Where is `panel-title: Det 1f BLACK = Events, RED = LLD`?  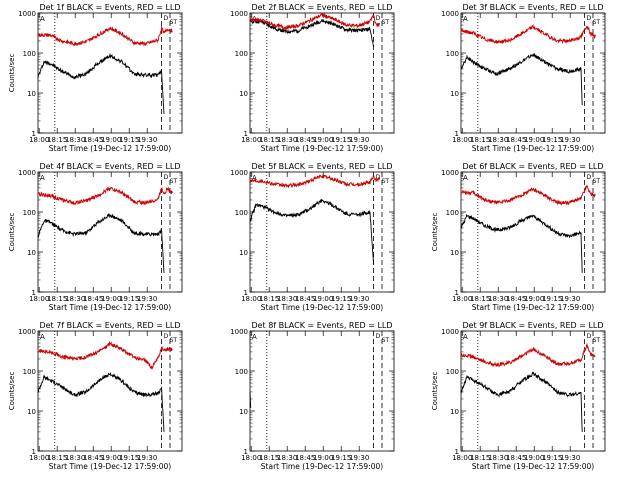
panel-title: Det 1f BLACK = Events, RED = LLD is located at coordinates (109, 7).